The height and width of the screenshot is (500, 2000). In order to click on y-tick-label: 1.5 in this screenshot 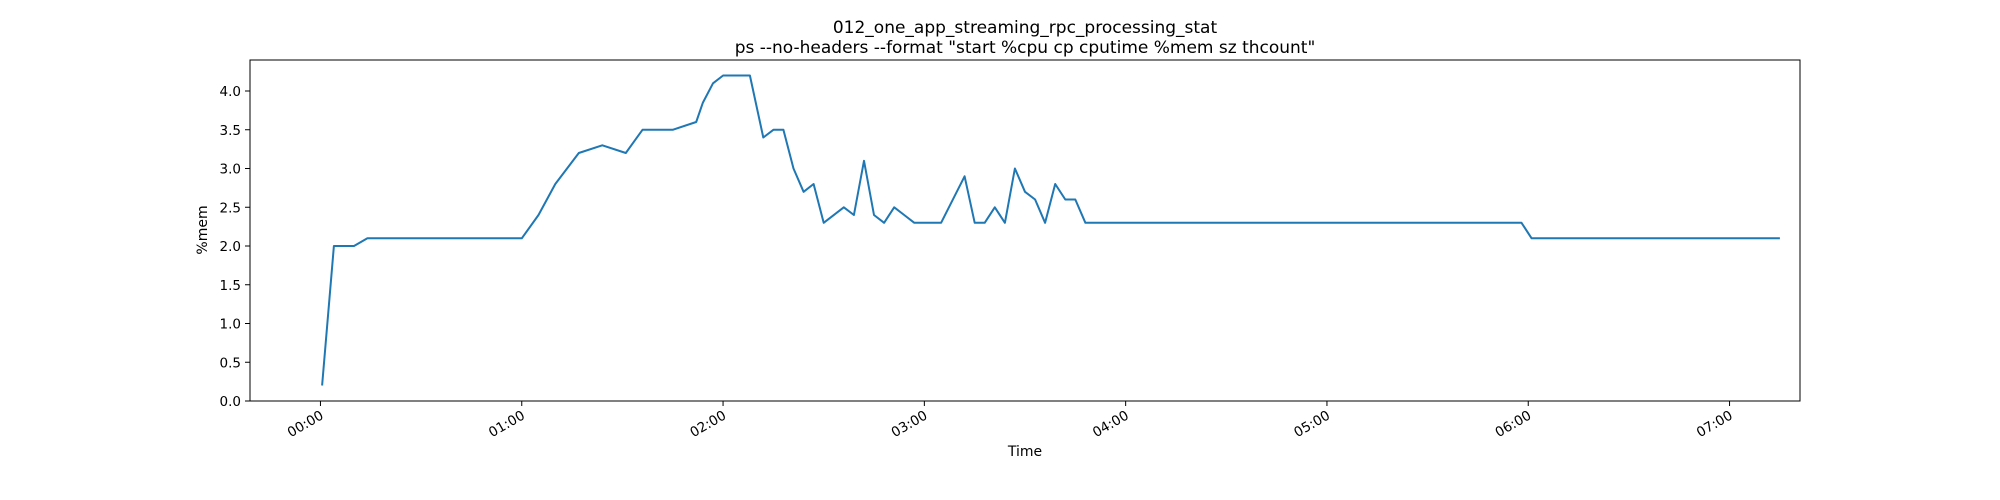, I will do `click(230, 286)`.